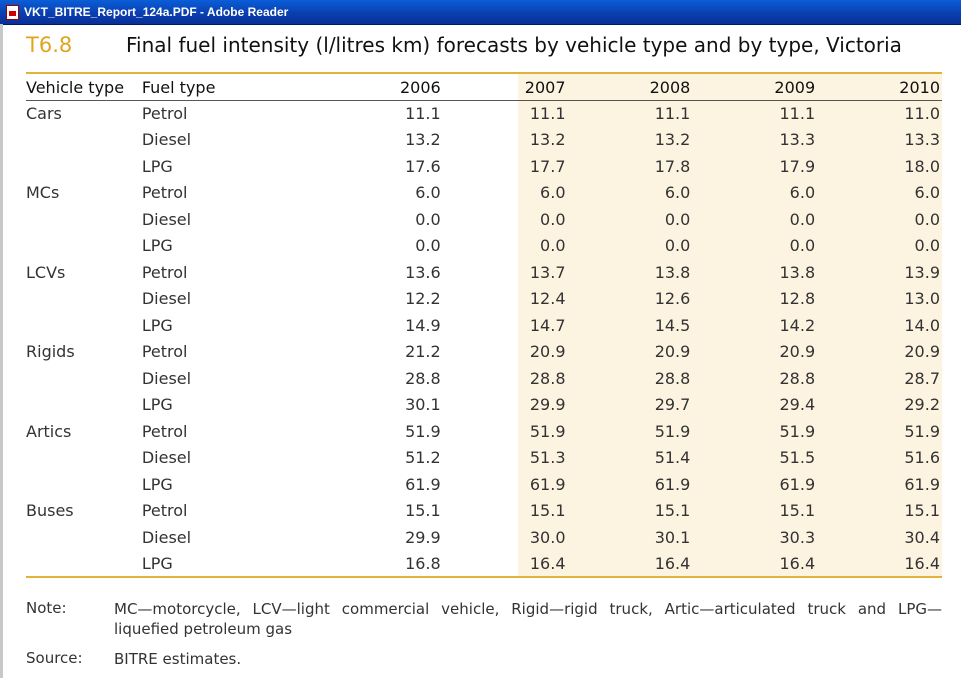 Image resolution: width=961 pixels, height=678 pixels. Describe the element at coordinates (922, 431) in the screenshot. I see `value-cell-2010: 51.9` at that location.